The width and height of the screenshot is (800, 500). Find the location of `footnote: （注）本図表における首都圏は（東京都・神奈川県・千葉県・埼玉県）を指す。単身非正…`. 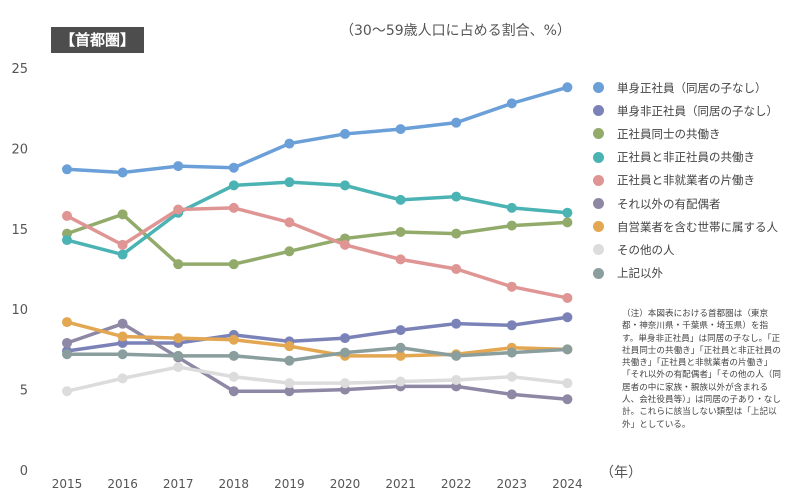

footnote: （注）本図表における首都圏は（東京都・神奈川県・千葉県・埼玉県）を指す。単身非正… is located at coordinates (701, 369).